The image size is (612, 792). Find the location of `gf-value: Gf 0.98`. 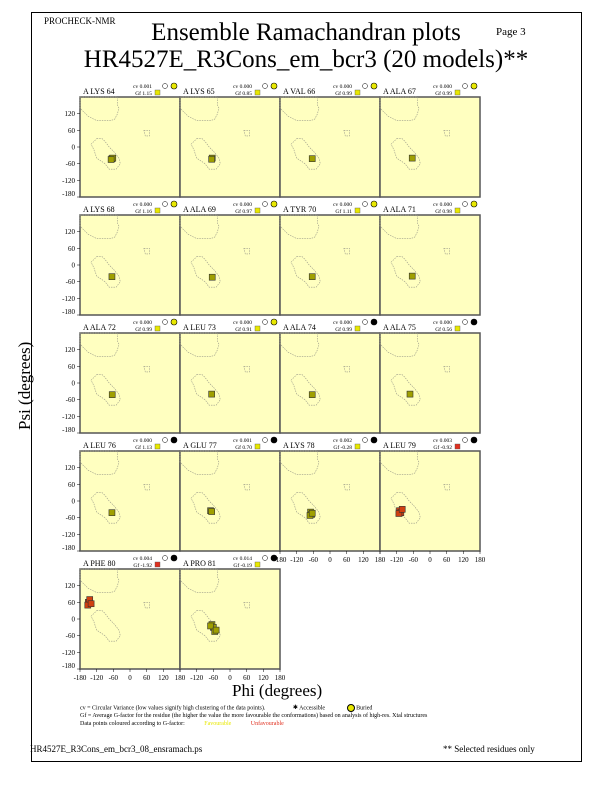

gf-value: Gf 0.98 is located at coordinates (443, 211).